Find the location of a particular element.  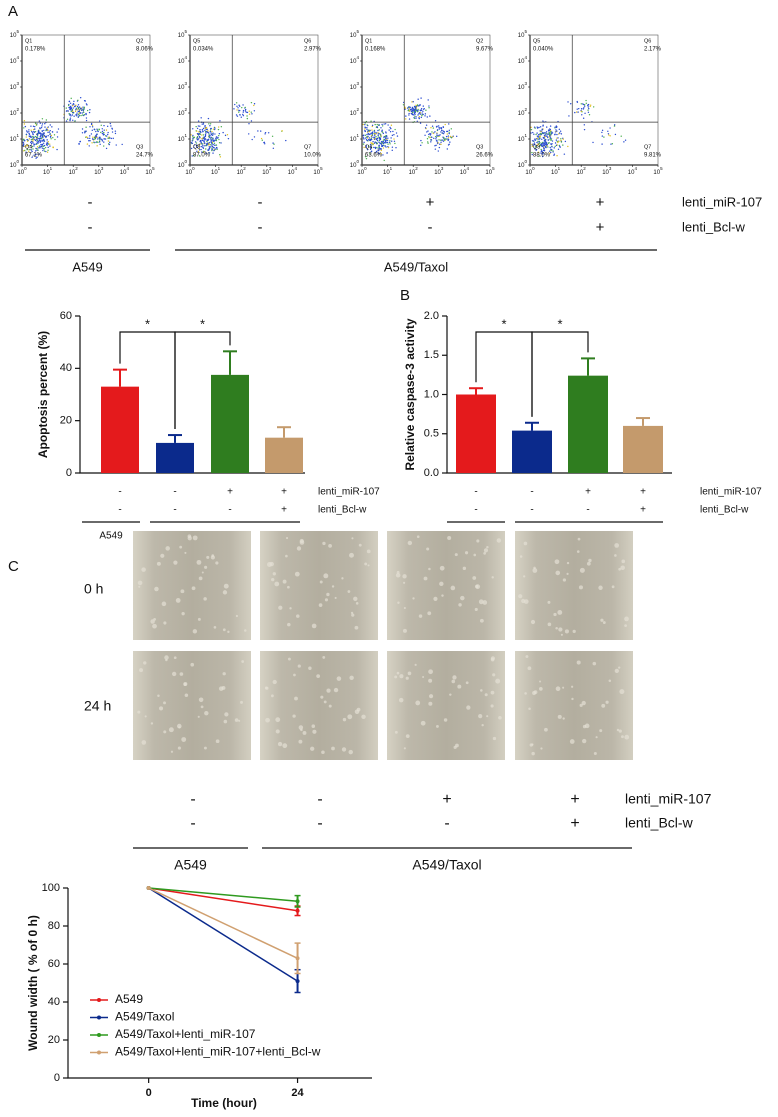

tick-exponent: 2 is located at coordinates (185, 109).